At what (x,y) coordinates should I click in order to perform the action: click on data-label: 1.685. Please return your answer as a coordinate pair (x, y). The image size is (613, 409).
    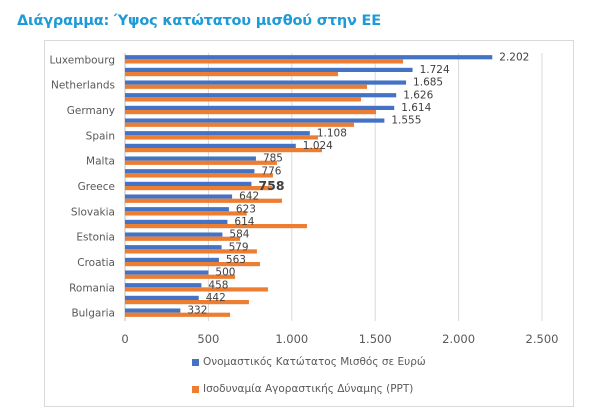
    Looking at the image, I should click on (428, 83).